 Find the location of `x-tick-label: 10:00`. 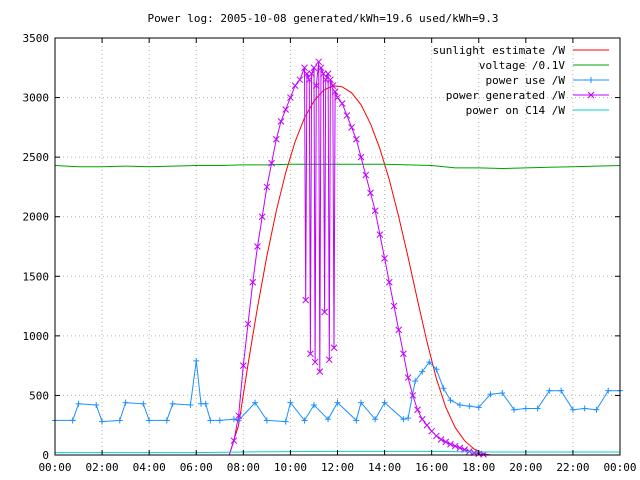

x-tick-label: 10:00 is located at coordinates (290, 467).